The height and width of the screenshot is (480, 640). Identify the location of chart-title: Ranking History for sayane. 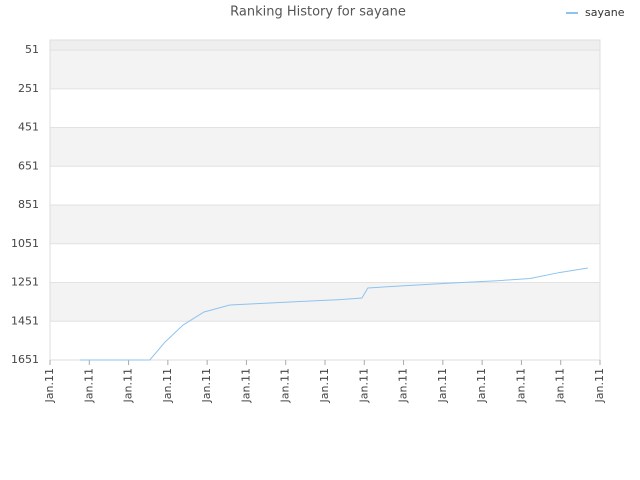
(318, 12).